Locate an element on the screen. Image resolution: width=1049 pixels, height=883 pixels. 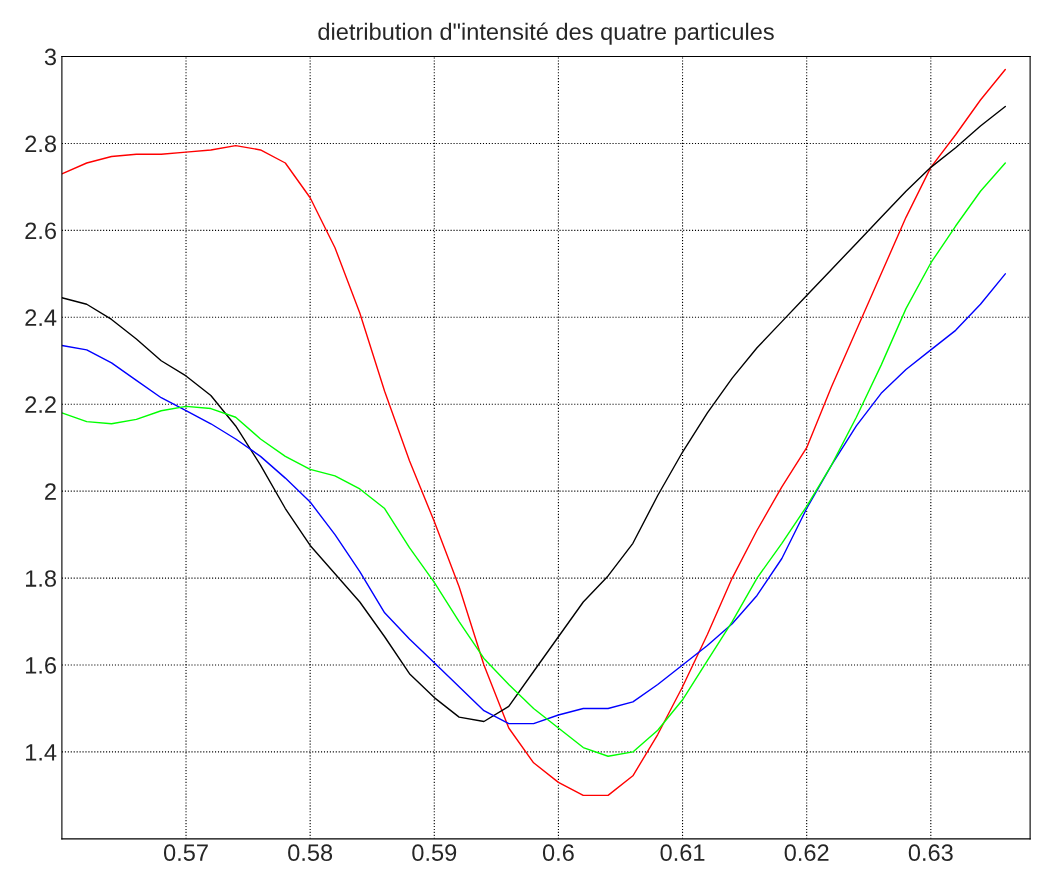
y-tick-label: 2 is located at coordinates (50, 491).